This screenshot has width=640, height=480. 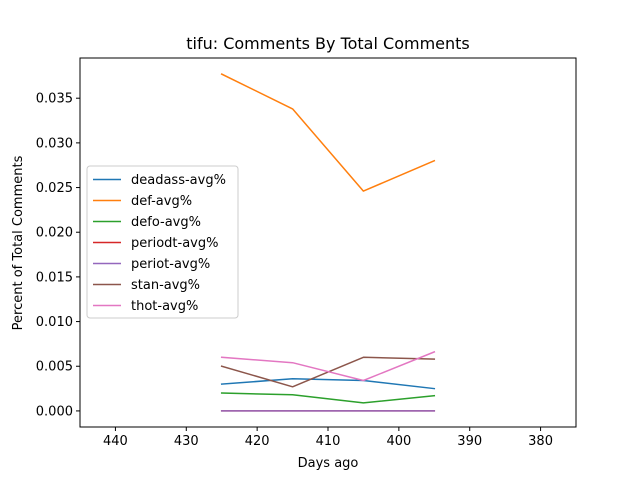 What do you see at coordinates (540, 441) in the screenshot?
I see `x-tick-label: 380` at bounding box center [540, 441].